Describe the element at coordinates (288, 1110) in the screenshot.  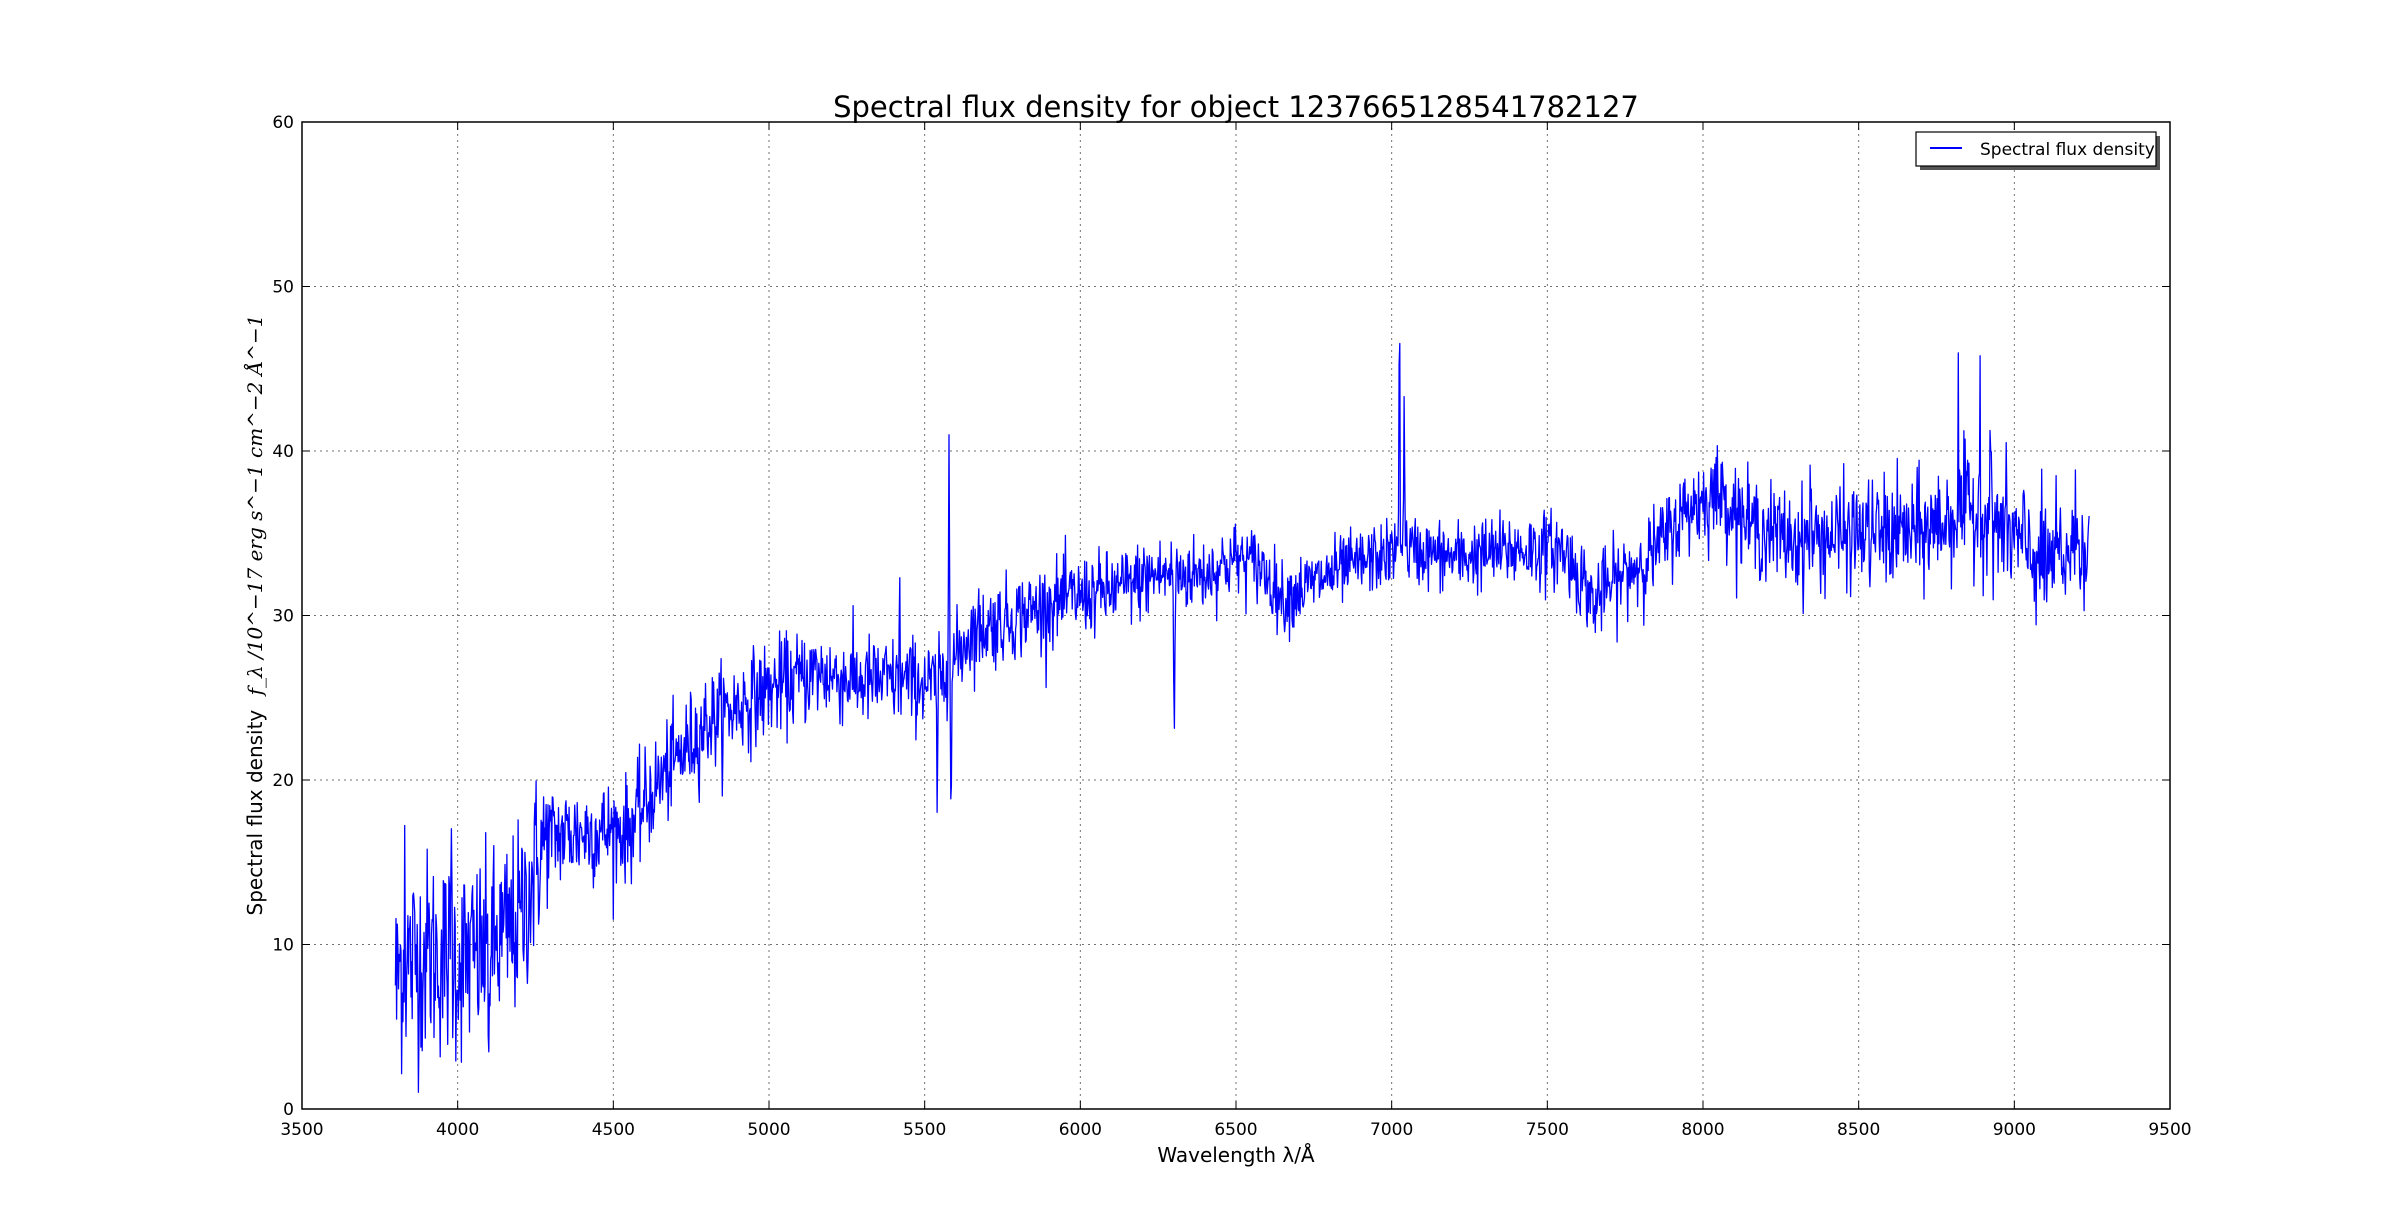
I see `y-tick-label: 0` at that location.